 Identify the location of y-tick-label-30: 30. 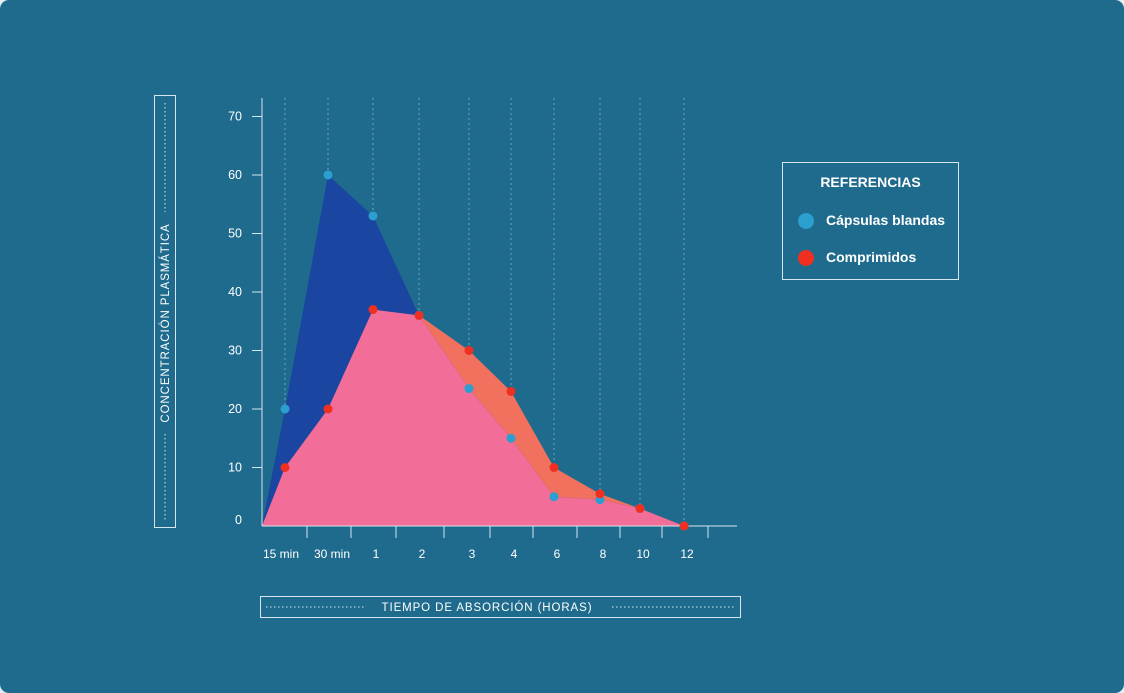
(235, 351).